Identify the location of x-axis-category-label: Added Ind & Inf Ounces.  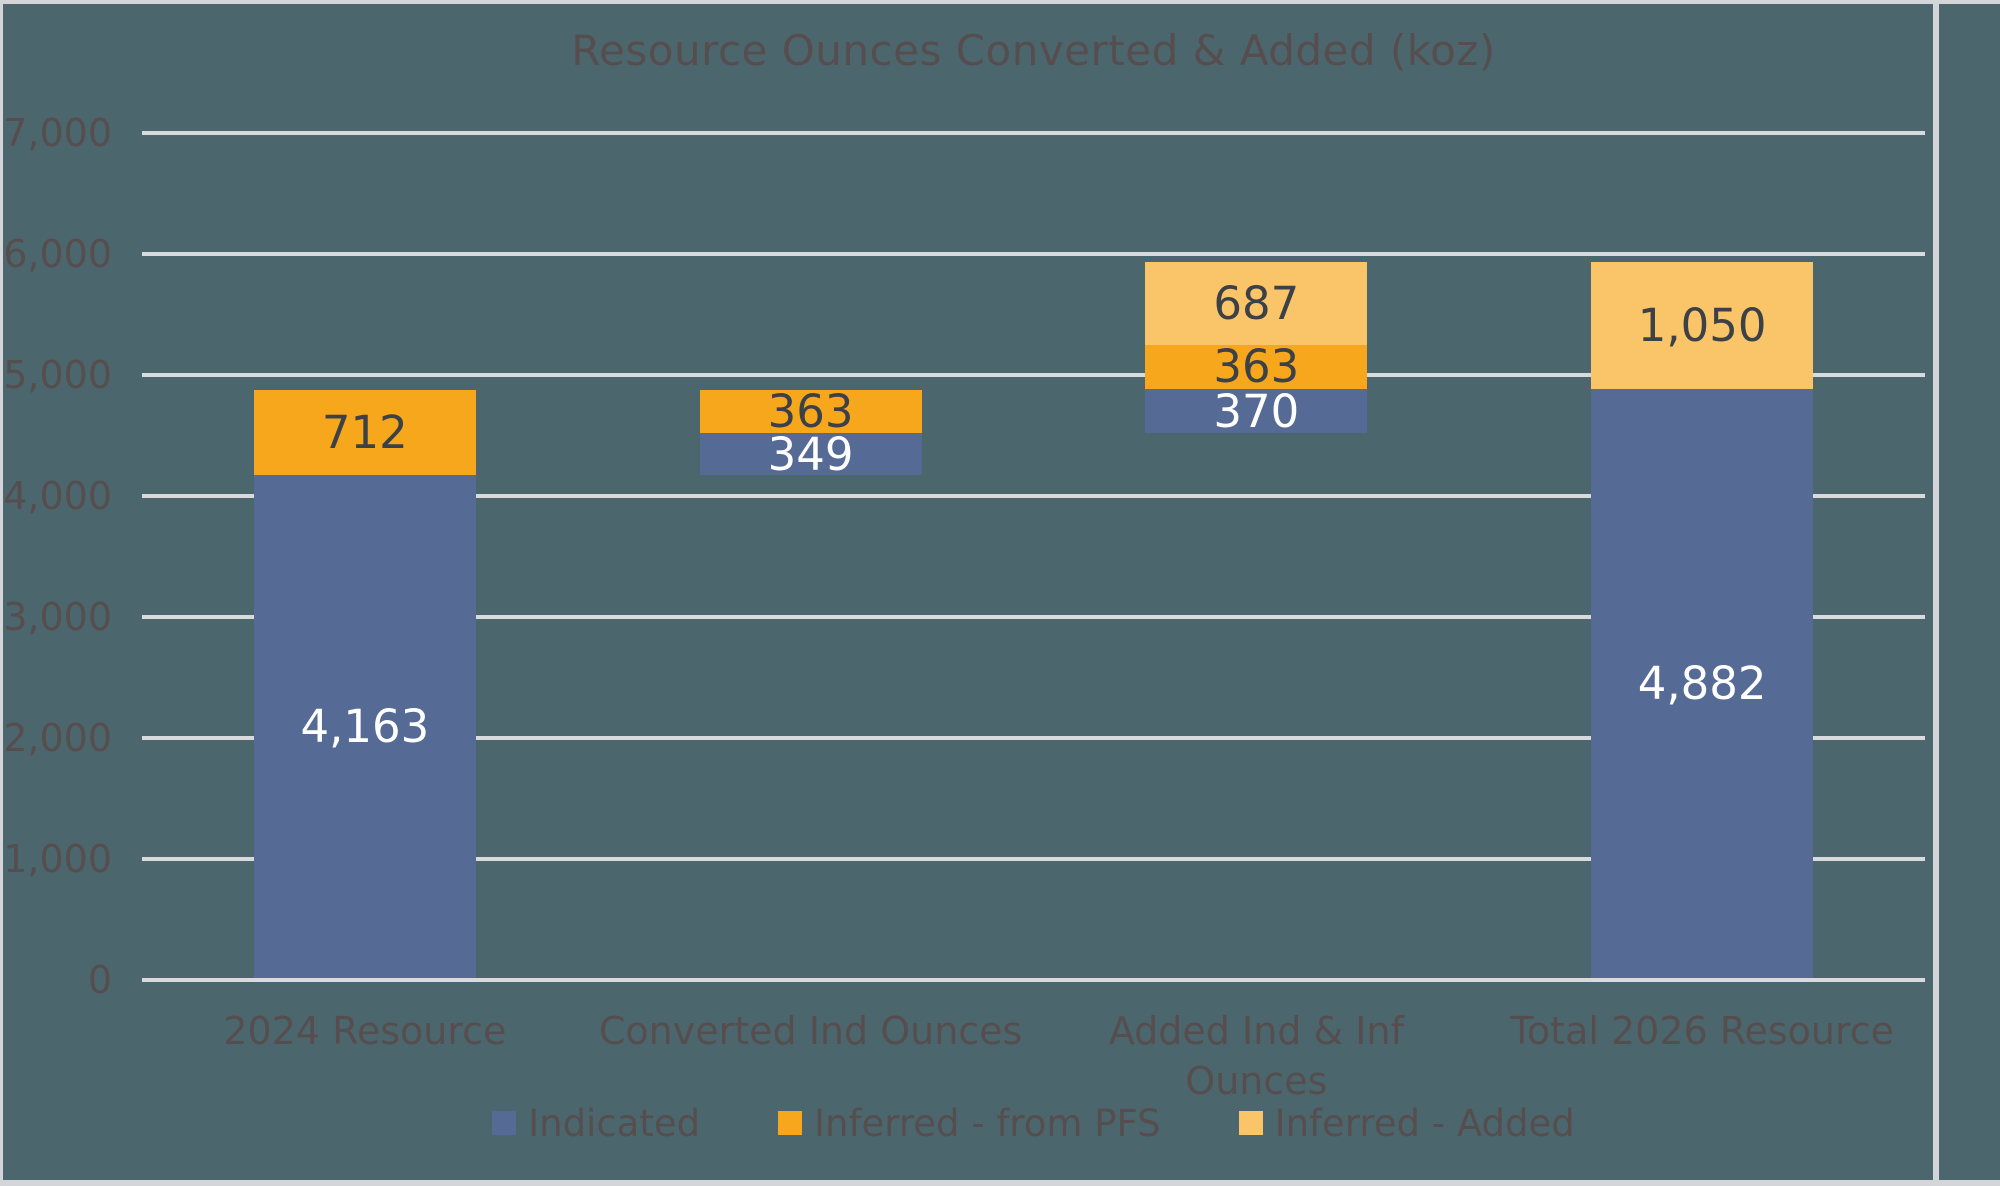
(1256, 1056).